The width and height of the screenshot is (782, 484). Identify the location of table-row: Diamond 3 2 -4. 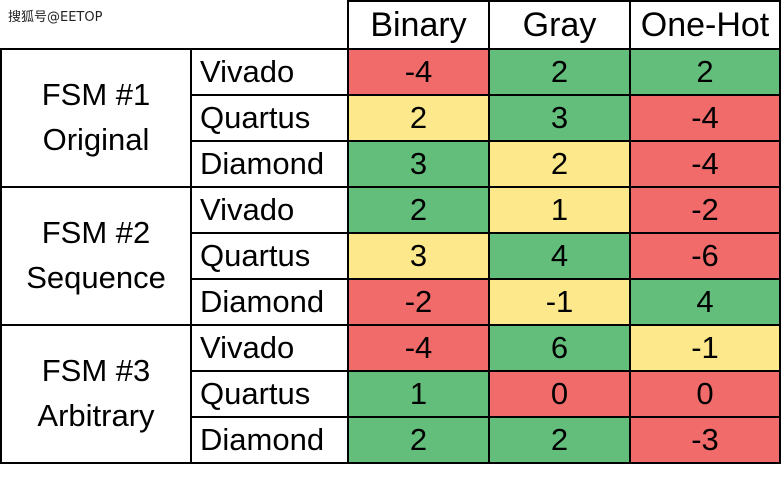
(391, 164).